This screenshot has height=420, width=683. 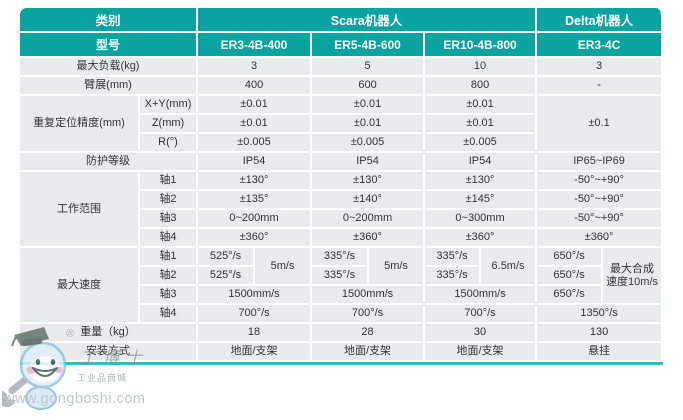 I want to click on weight-row: 重量（kg） 18 28 30 130, so click(x=342, y=333).